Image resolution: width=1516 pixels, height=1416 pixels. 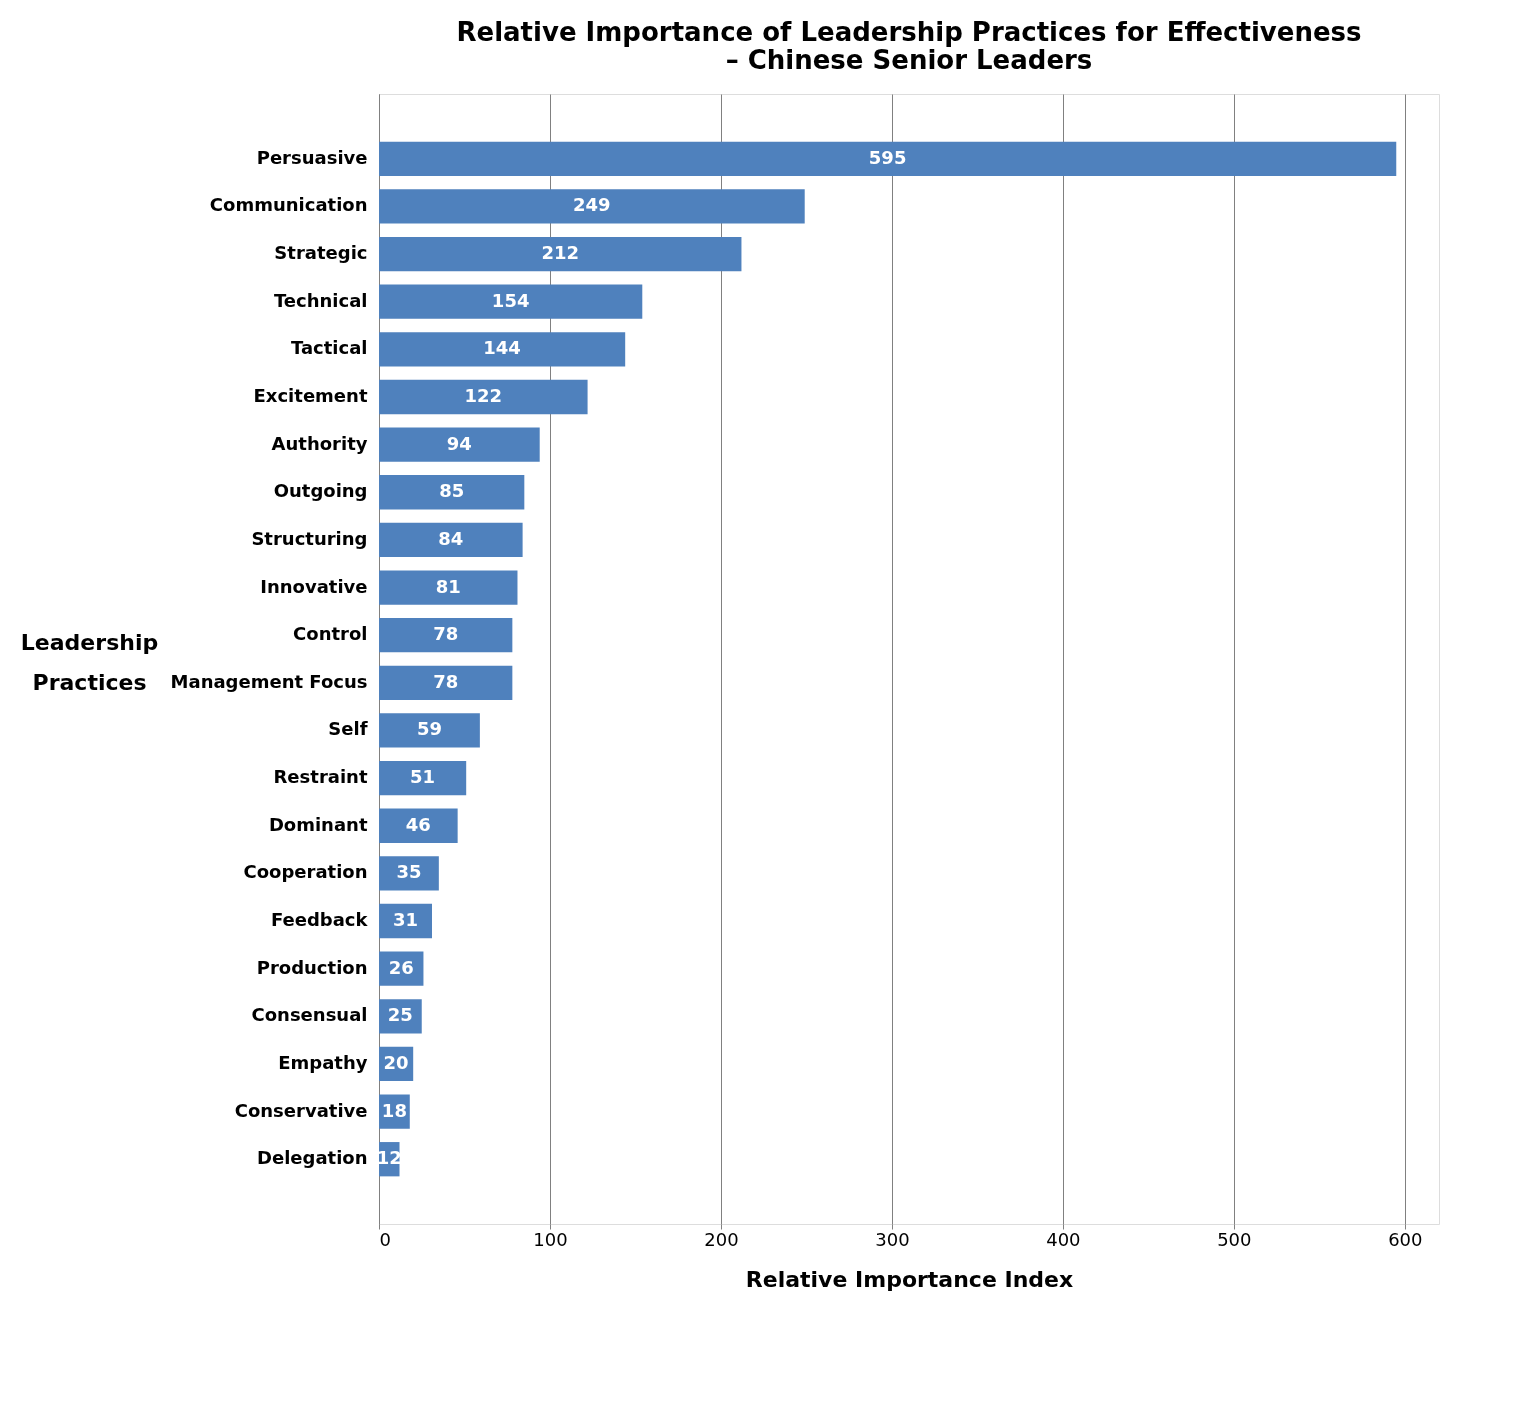 What do you see at coordinates (309, 538) in the screenshot?
I see `y-tick-label: Structuring` at bounding box center [309, 538].